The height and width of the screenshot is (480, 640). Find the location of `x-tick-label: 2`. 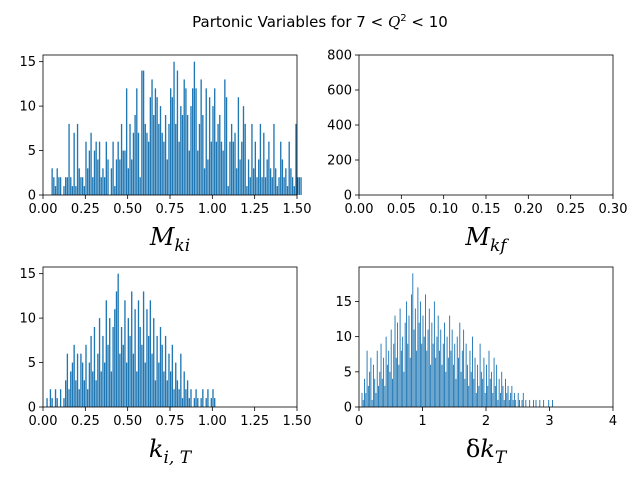

x-tick-label: 2 is located at coordinates (486, 421).